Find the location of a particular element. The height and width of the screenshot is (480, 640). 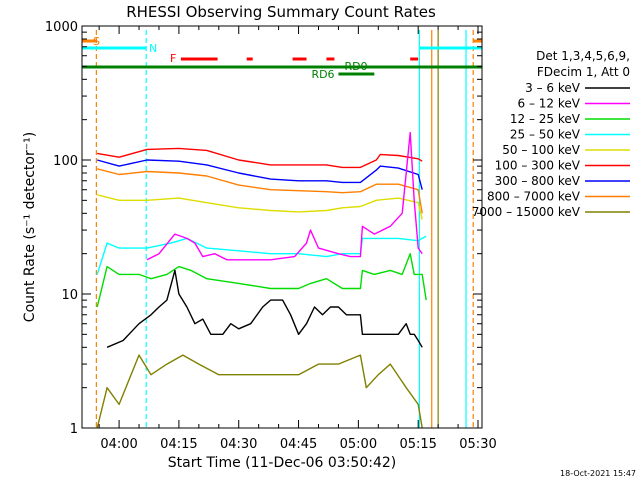

x-tick-label-2: 04:30 is located at coordinates (238, 444).